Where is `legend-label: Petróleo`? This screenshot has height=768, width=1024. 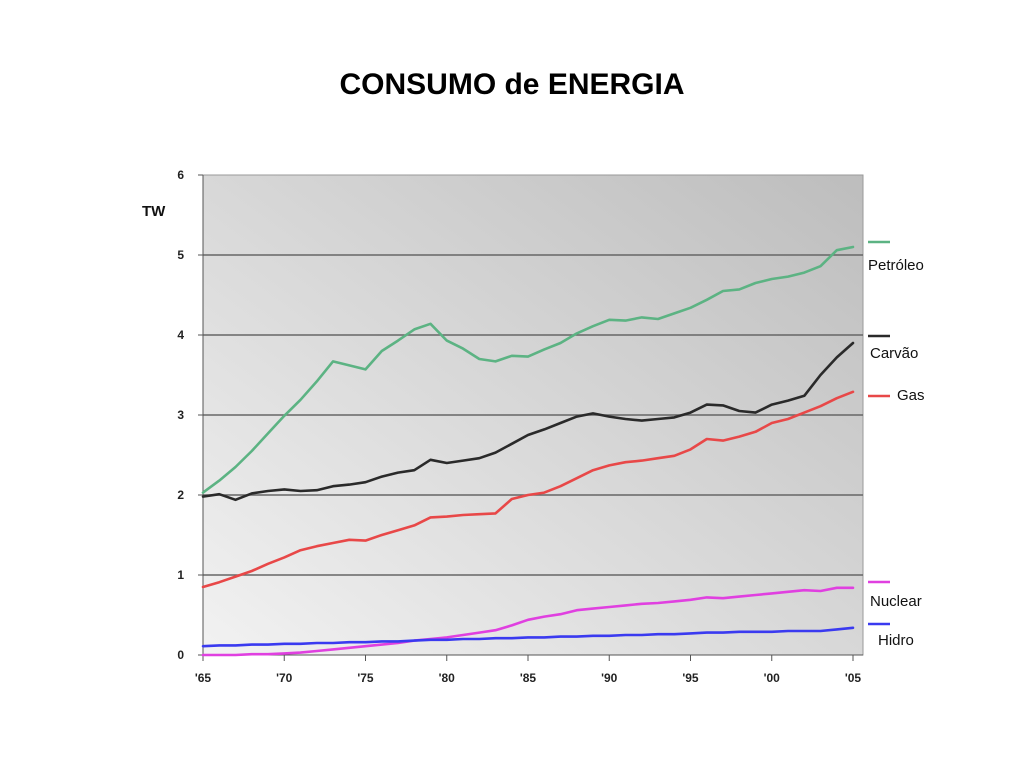 legend-label: Petróleo is located at coordinates (896, 265).